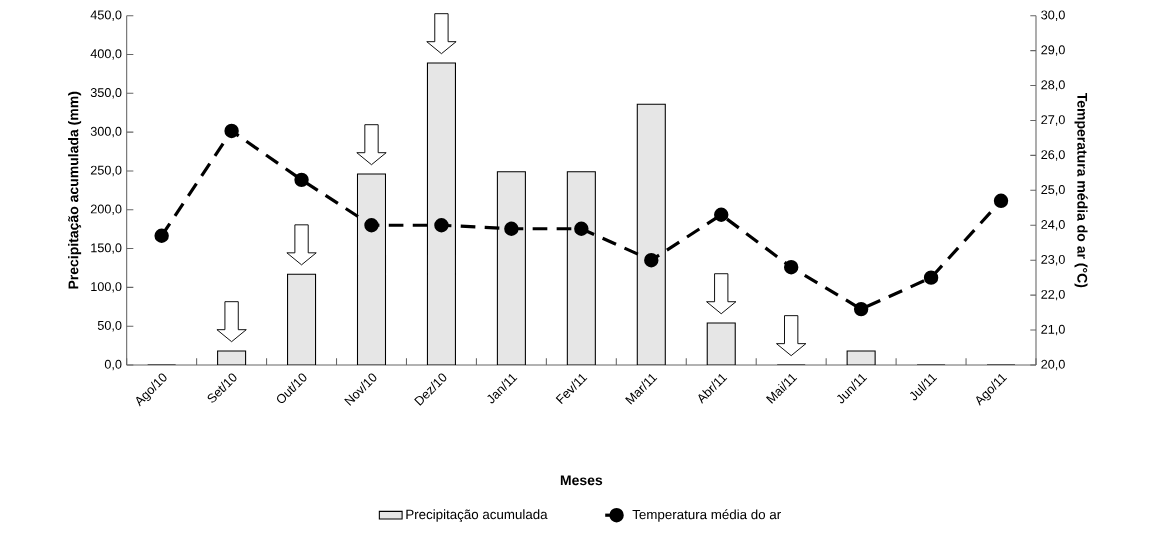  What do you see at coordinates (1053, 330) in the screenshot?
I see `y2-tick-label: 21,0` at bounding box center [1053, 330].